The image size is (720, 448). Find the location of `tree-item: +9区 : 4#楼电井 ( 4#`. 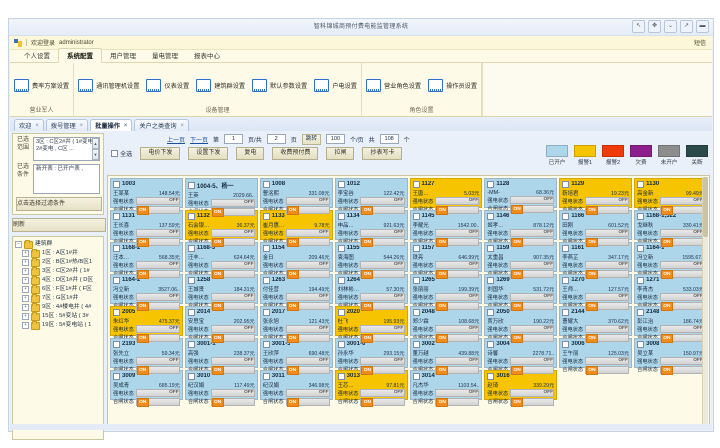

tree-item: +9区 : 4#楼电井 ( 4# is located at coordinates (58, 307).